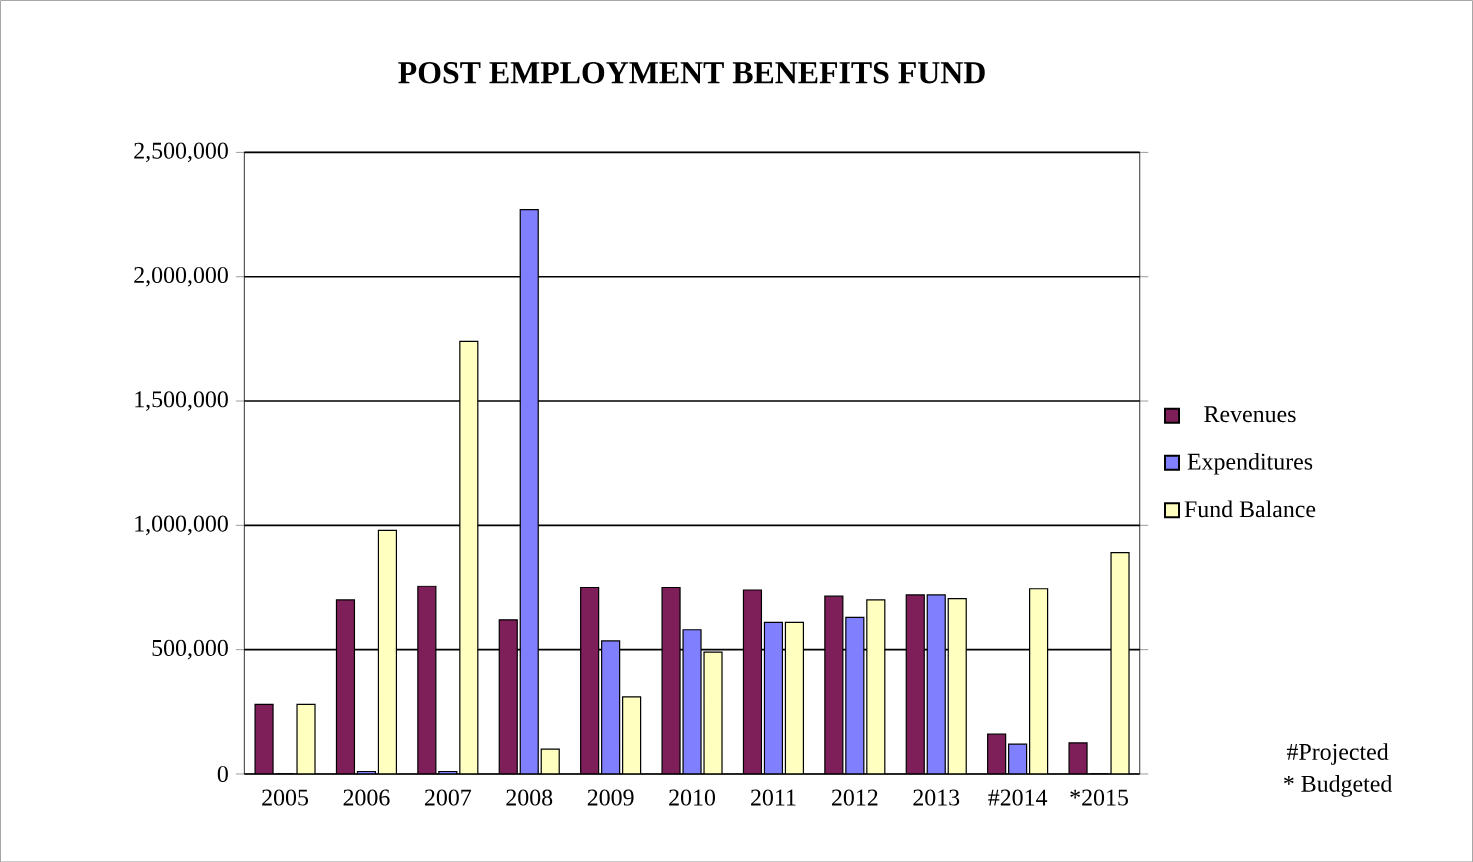 The image size is (1473, 862). Describe the element at coordinates (855, 797) in the screenshot. I see `x-tick-label: 2012` at that location.